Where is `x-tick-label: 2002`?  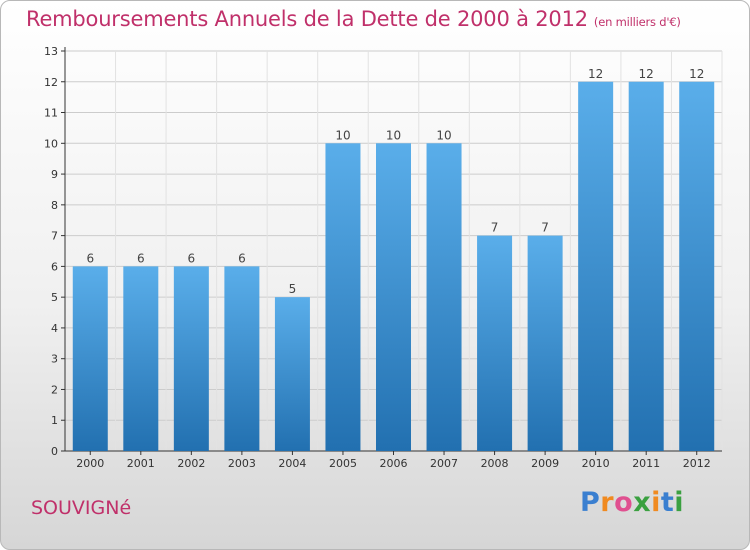 x-tick-label: 2002 is located at coordinates (191, 463).